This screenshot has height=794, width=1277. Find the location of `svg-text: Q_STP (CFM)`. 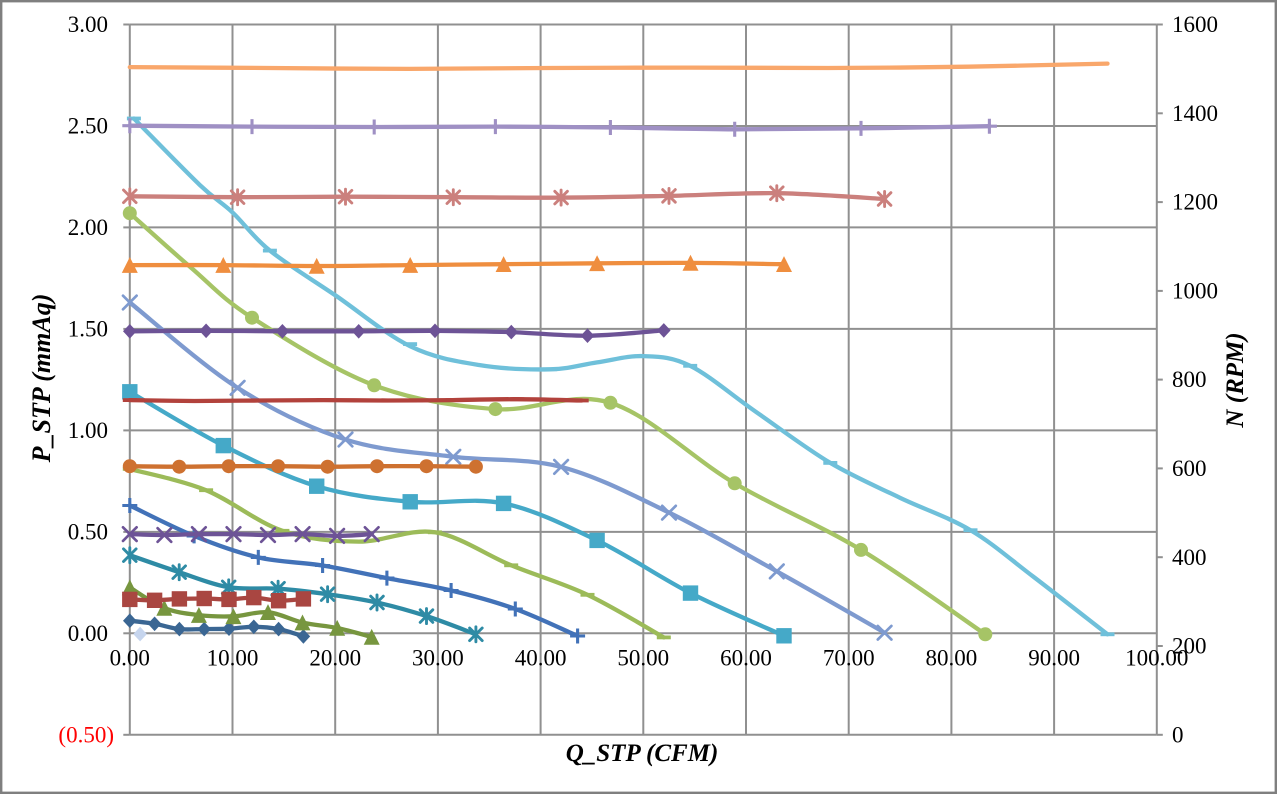

svg-text: Q_STP (CFM) is located at coordinates (642, 753).